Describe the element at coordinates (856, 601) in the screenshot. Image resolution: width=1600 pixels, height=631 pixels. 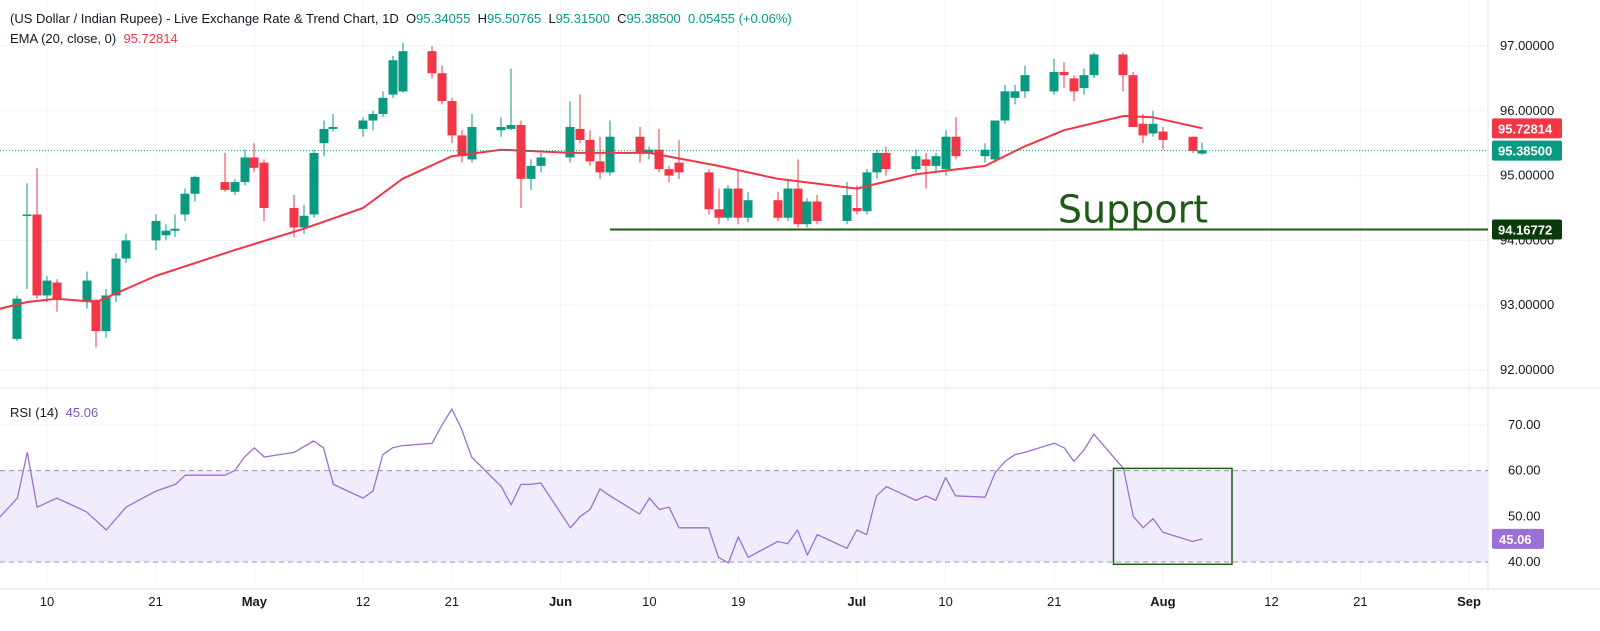
I see `time-tick-label: Jul` at that location.